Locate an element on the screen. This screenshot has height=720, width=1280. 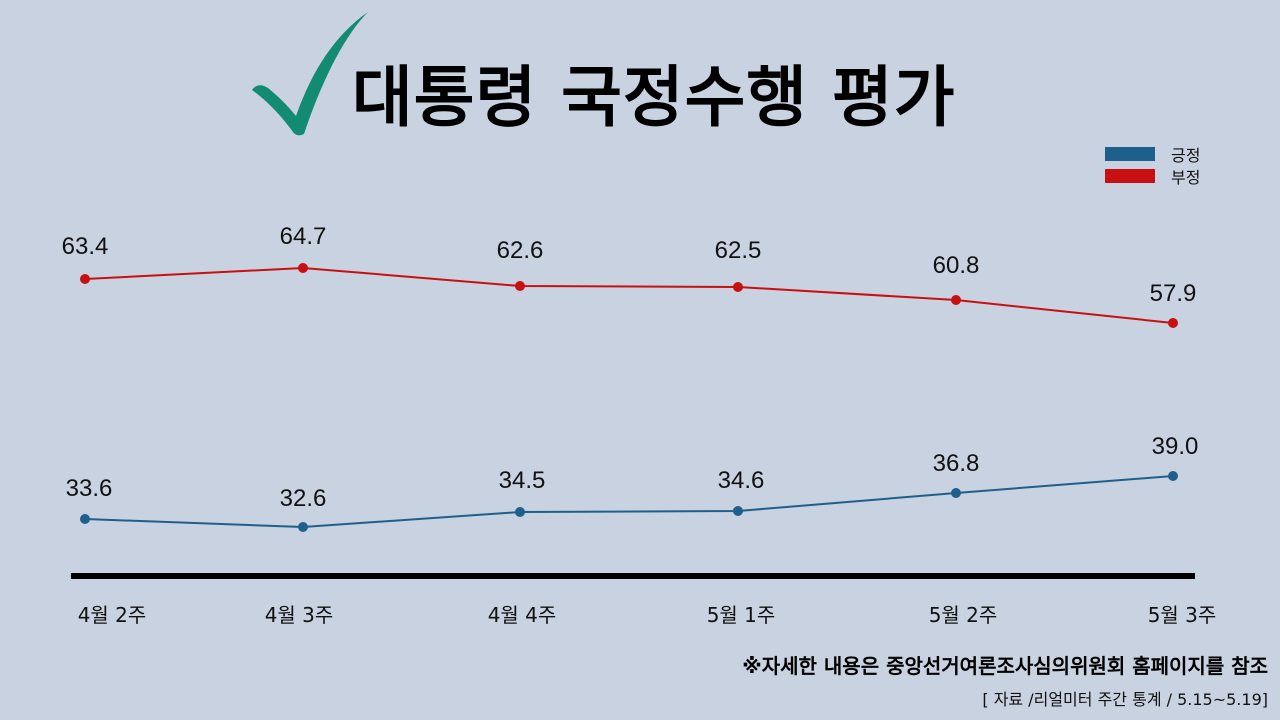
x-tick-label: 4월 3주 is located at coordinates (299, 615).